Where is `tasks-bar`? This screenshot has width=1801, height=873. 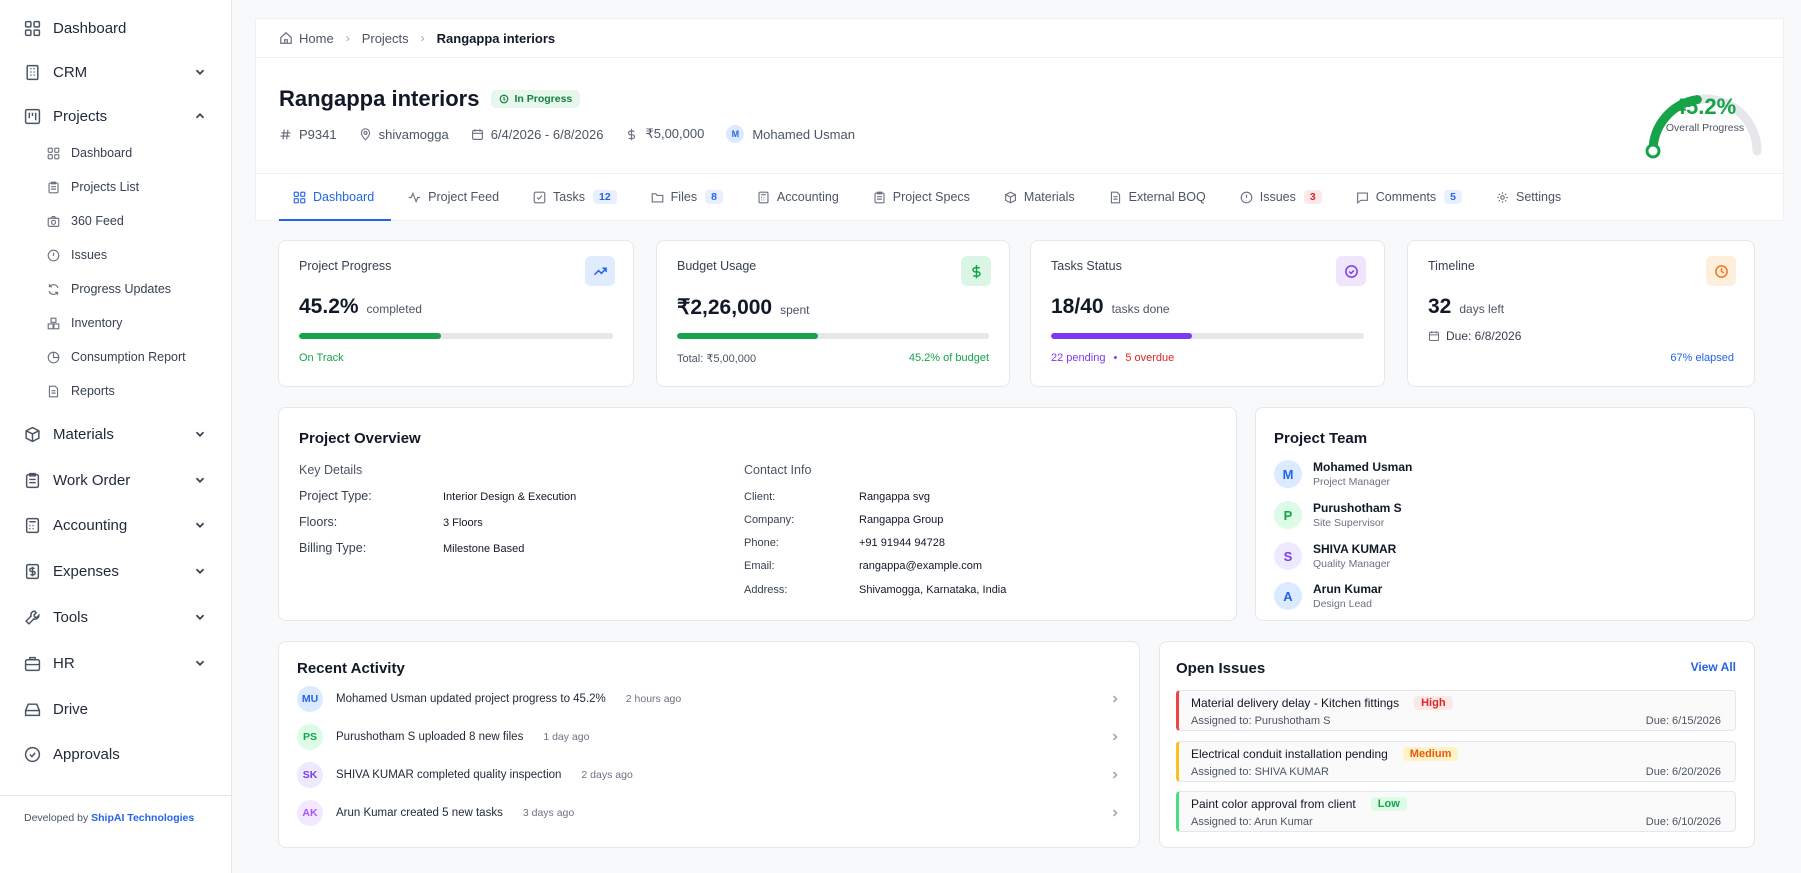
tasks-bar is located at coordinates (1207, 336).